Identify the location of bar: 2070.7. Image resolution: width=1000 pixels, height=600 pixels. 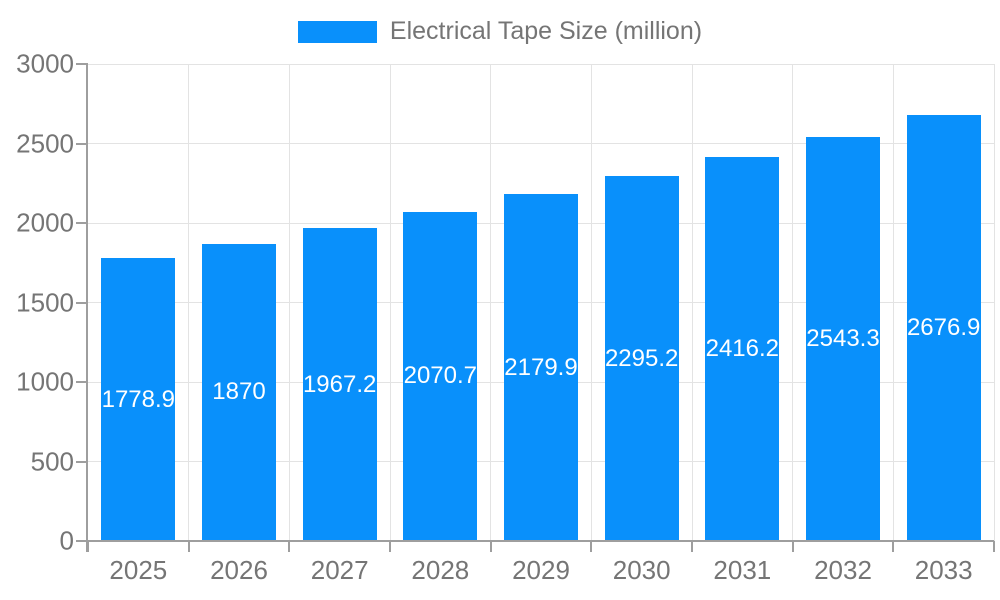
(440, 376).